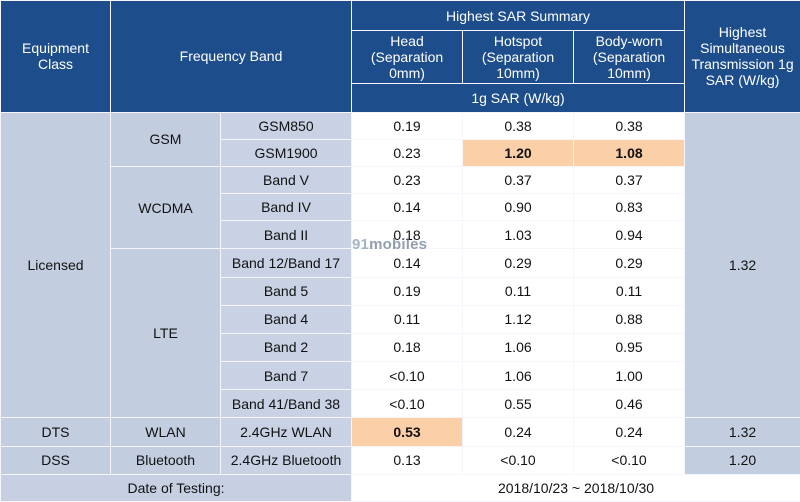 The image size is (800, 502). I want to click on group-lte: LTE, so click(165, 333).